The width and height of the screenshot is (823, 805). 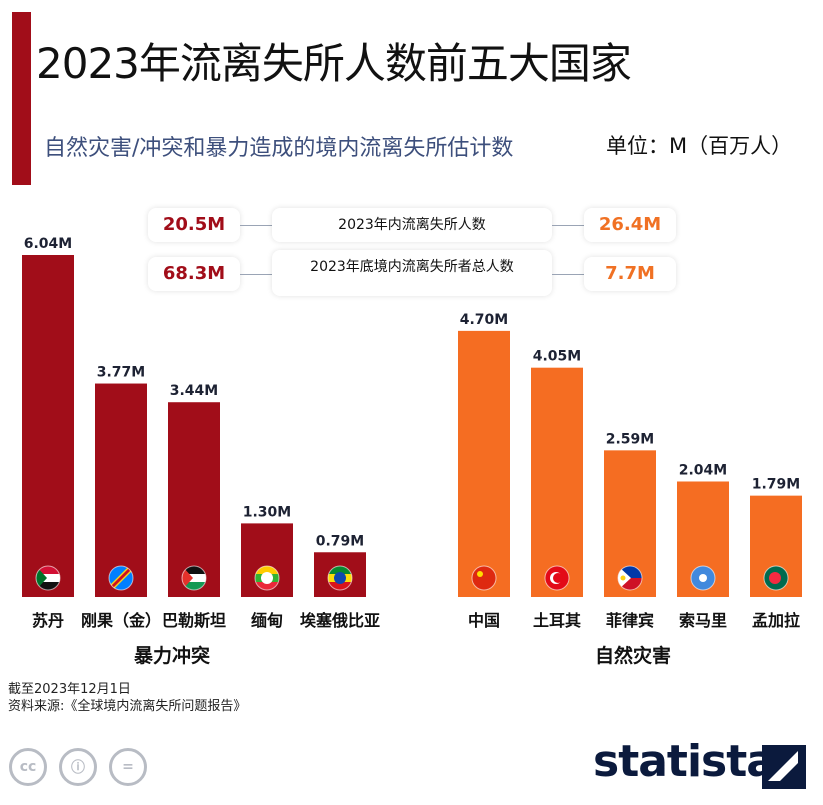 I want to click on data-label: 6.04M, so click(x=48, y=244).